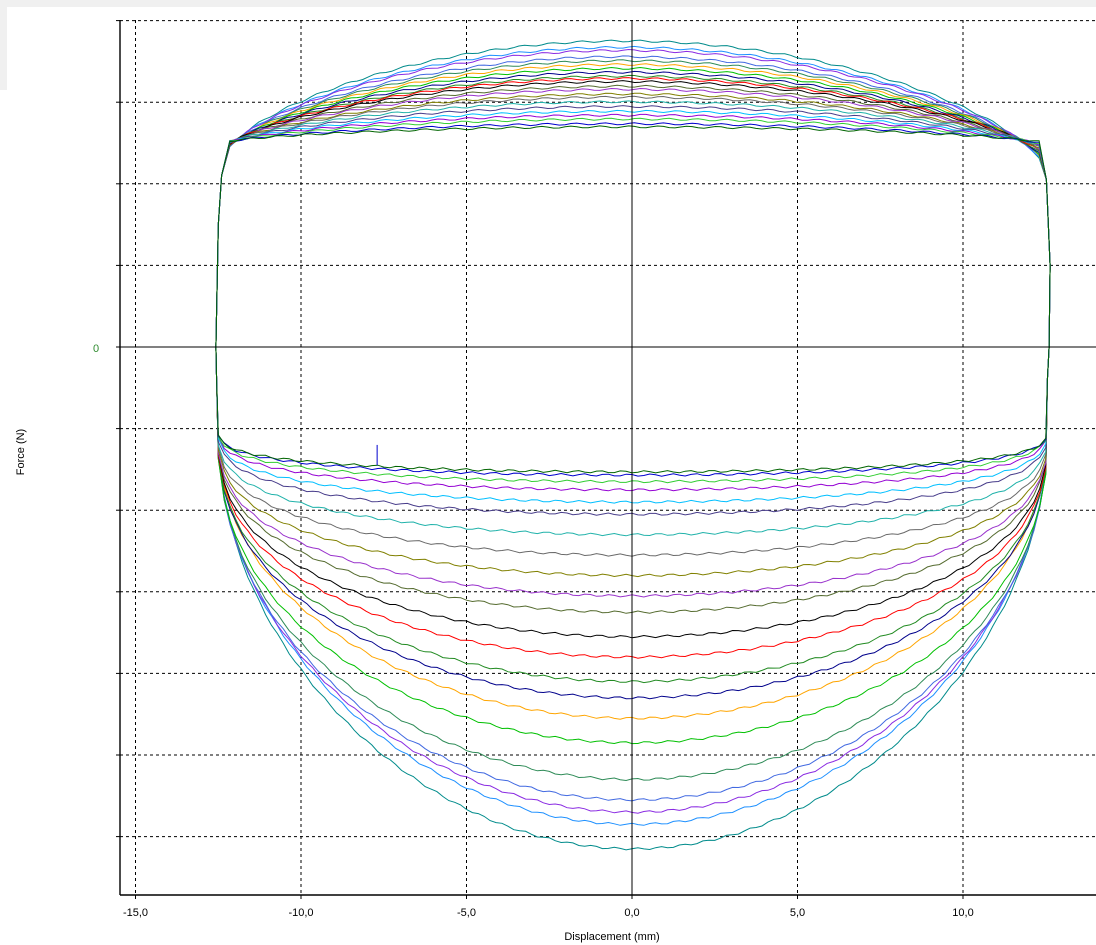  I want to click on left-frame-strip, so click(3, 45).